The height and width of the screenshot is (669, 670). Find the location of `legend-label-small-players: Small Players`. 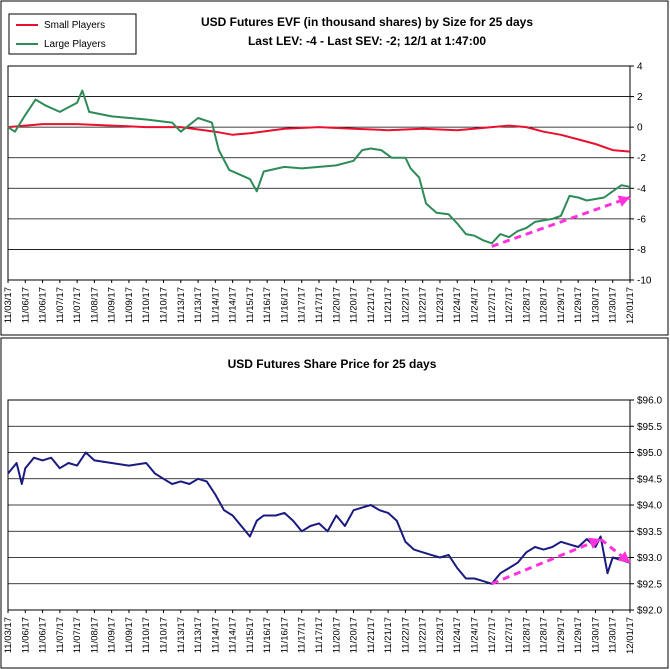

legend-label-small-players: Small Players is located at coordinates (74, 25).